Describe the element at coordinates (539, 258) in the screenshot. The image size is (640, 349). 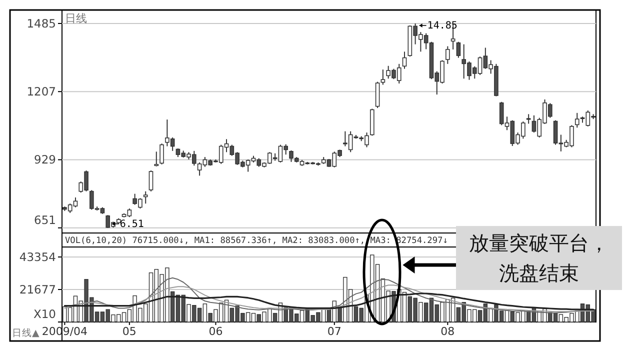
I see `annotation: 放量突破平台，洗盘结束` at that location.